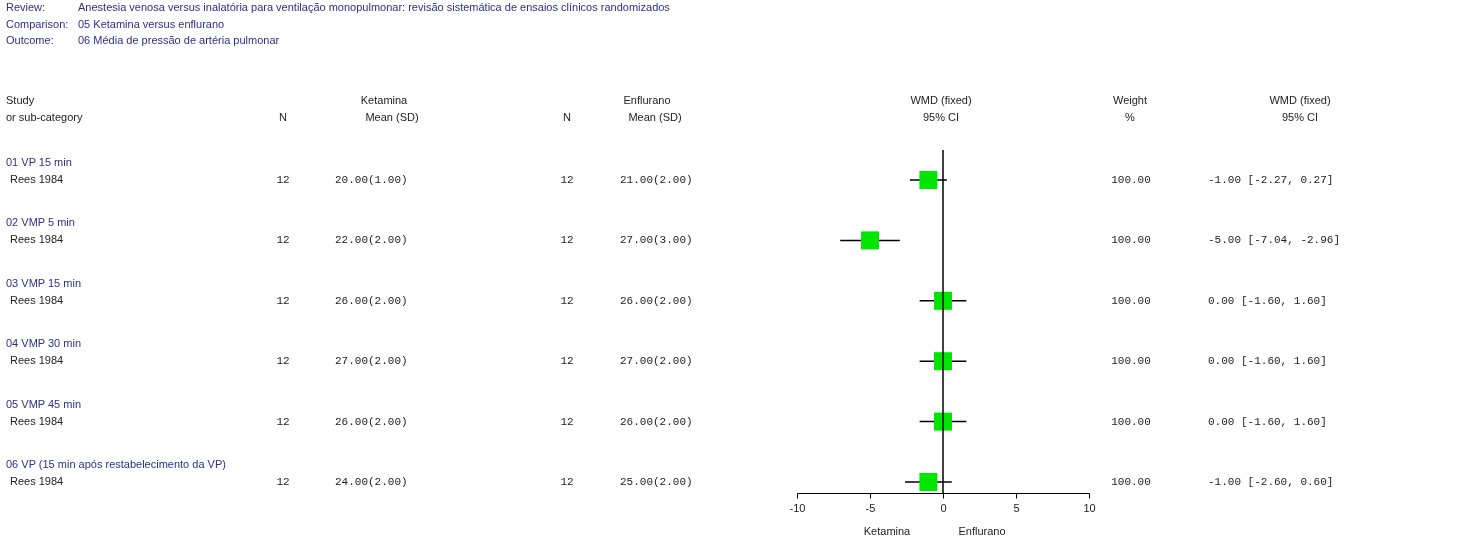  What do you see at coordinates (1274, 240) in the screenshot?
I see `text: -5.00 [-7.04, -2.96]` at bounding box center [1274, 240].